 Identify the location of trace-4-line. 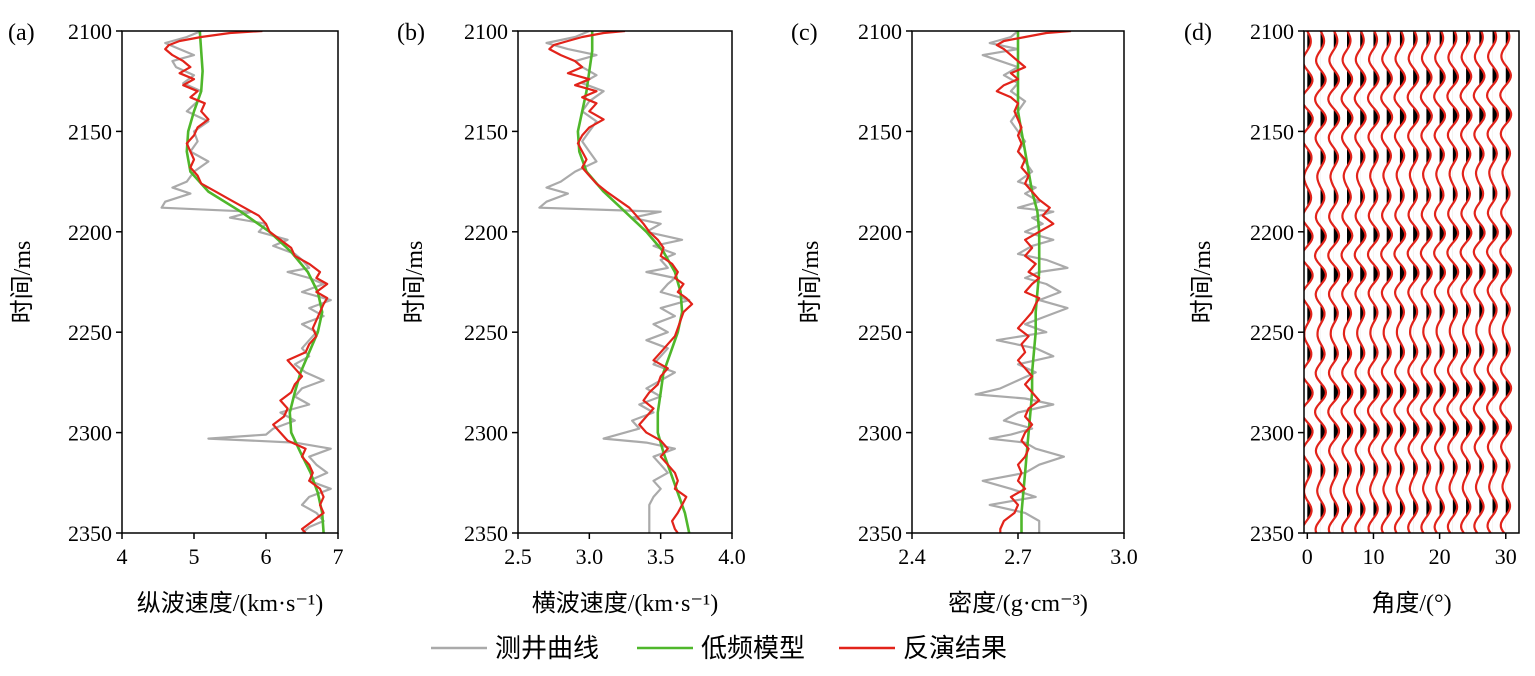
(1334, 282).